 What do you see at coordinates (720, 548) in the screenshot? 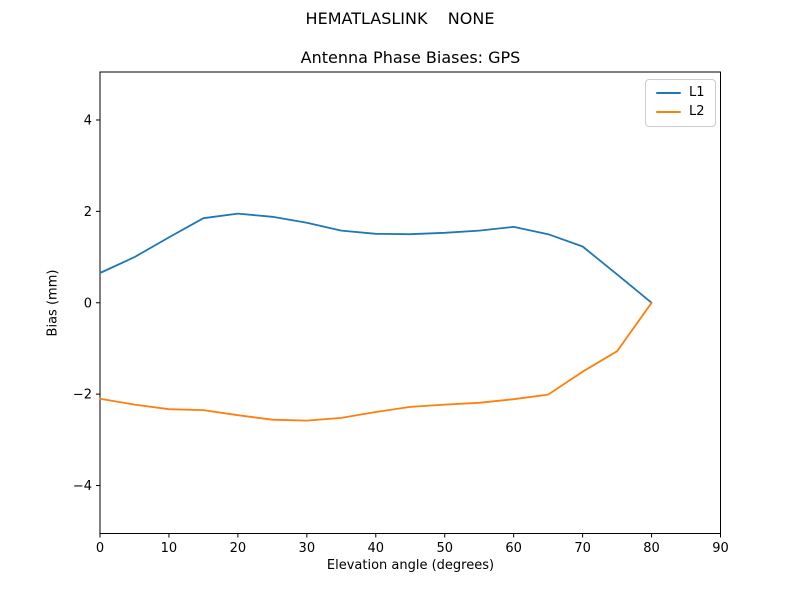
I see `x-tick-label: 90` at bounding box center [720, 548].